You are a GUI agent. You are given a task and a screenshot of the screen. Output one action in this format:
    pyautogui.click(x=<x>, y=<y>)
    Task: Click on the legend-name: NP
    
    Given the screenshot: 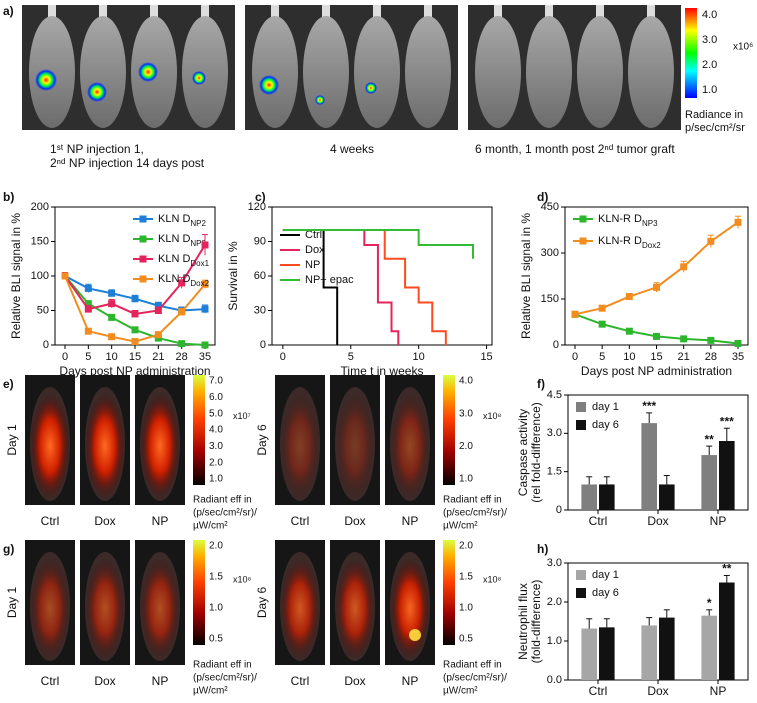 What is the action you would take?
    pyautogui.click(x=312, y=265)
    